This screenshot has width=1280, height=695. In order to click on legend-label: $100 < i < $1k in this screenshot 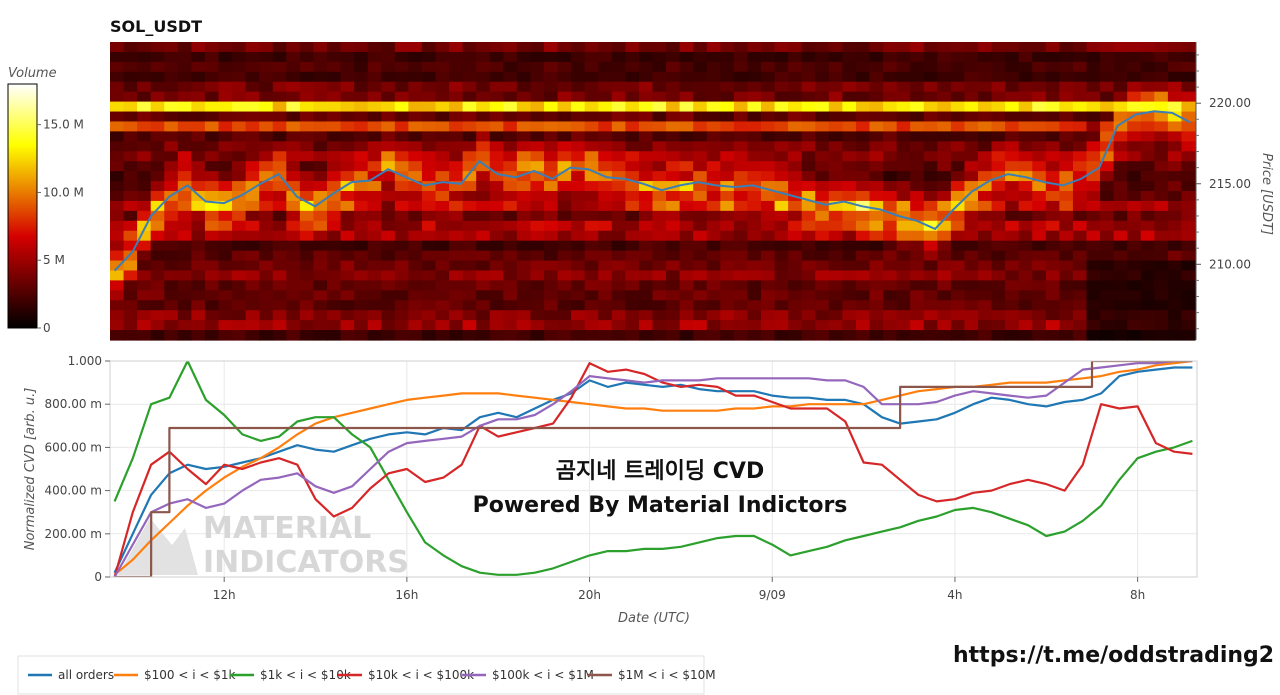, I will do `click(190, 675)`.